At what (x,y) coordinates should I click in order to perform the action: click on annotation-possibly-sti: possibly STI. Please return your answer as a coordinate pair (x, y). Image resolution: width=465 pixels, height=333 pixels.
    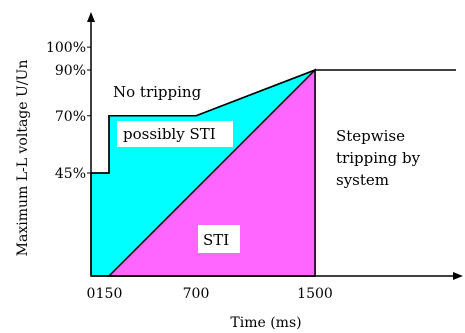
    Looking at the image, I should click on (169, 134).